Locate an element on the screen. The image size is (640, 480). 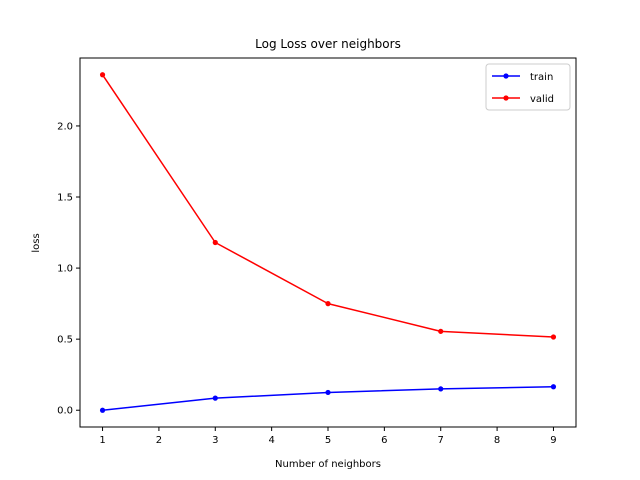
x-tick-label: 5 is located at coordinates (328, 440).